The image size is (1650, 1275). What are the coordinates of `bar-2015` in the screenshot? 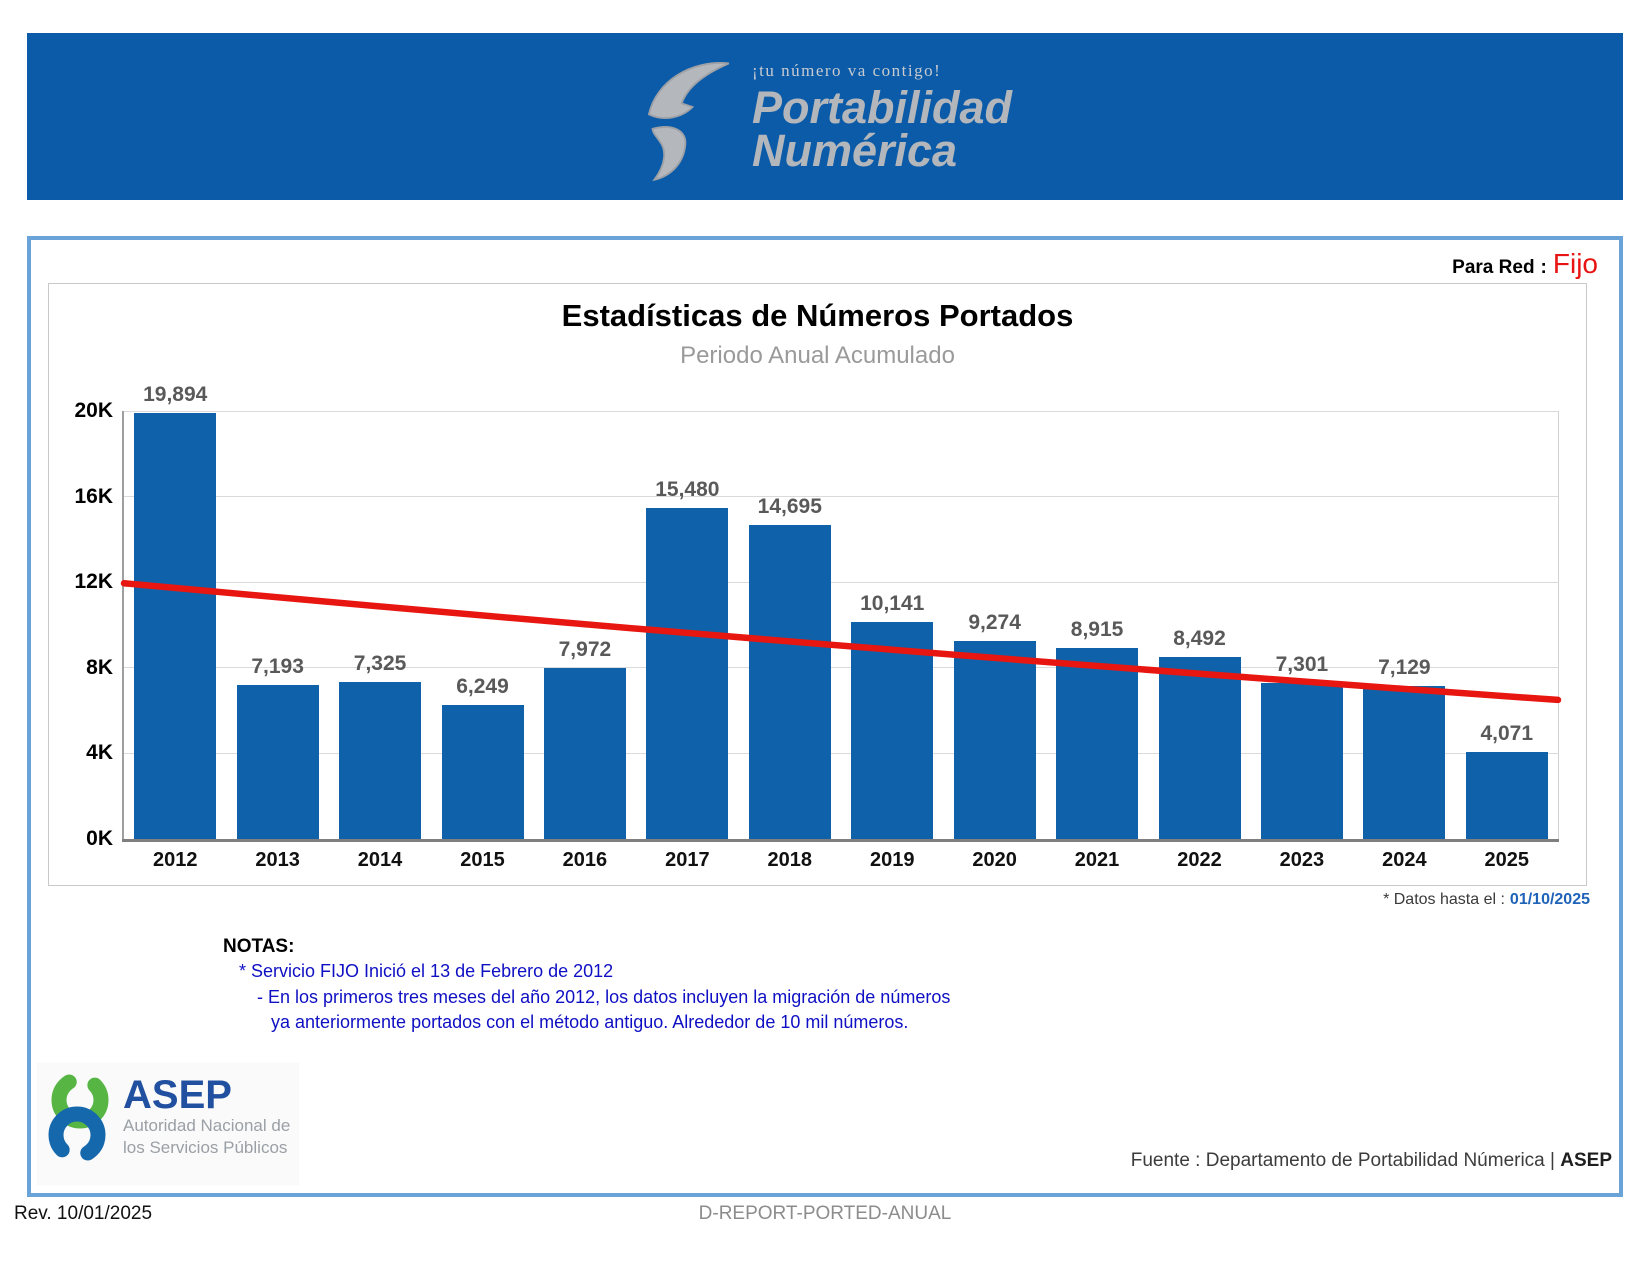 It's located at (482, 772).